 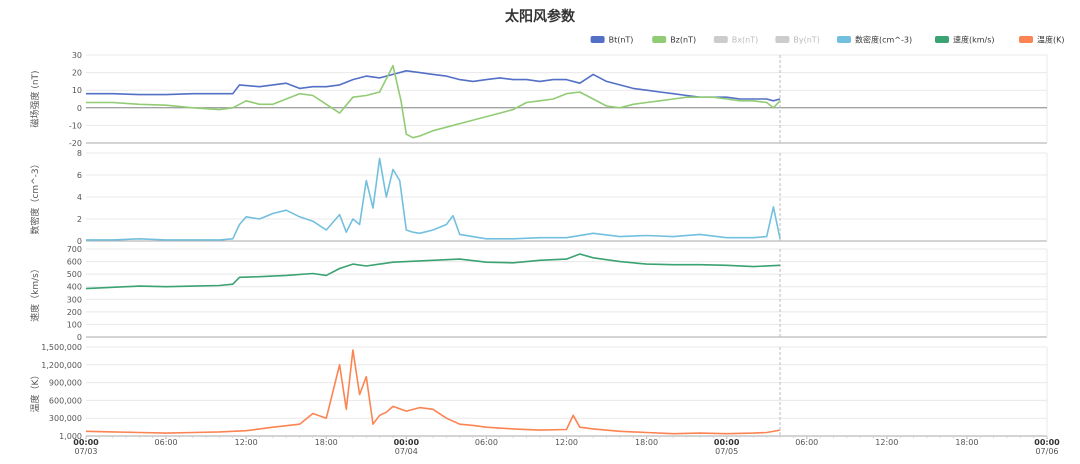 What do you see at coordinates (74, 262) in the screenshot?
I see `y-tick-label: 600` at bounding box center [74, 262].